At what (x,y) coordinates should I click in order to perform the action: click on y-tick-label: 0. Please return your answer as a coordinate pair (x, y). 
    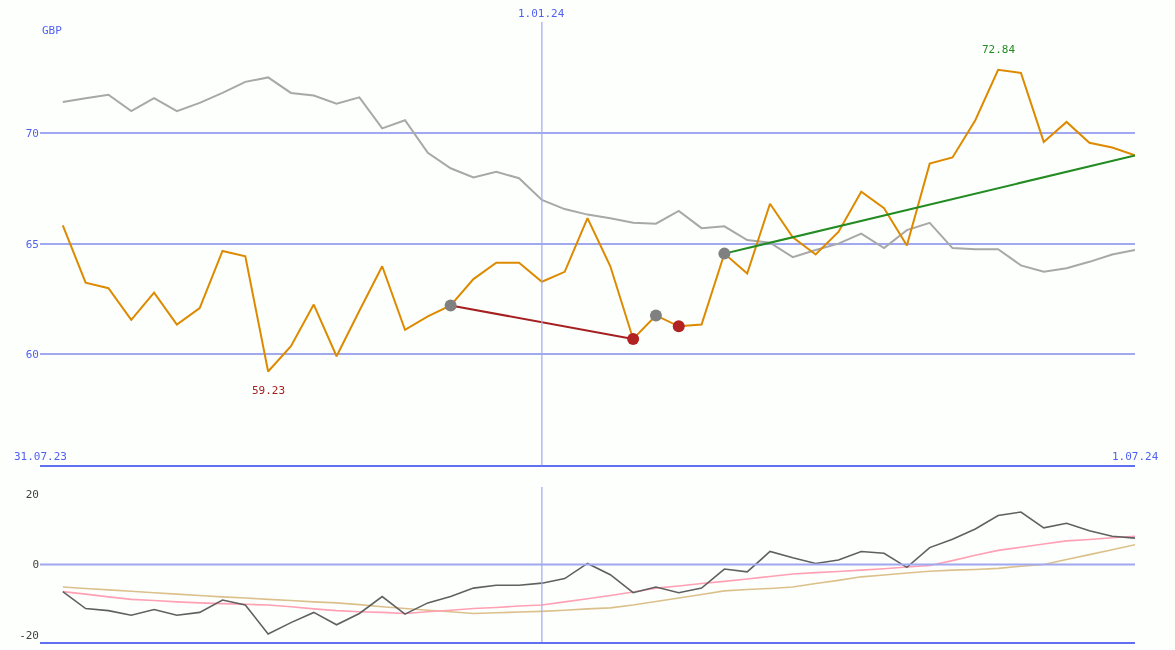
    Looking at the image, I should click on (35, 565).